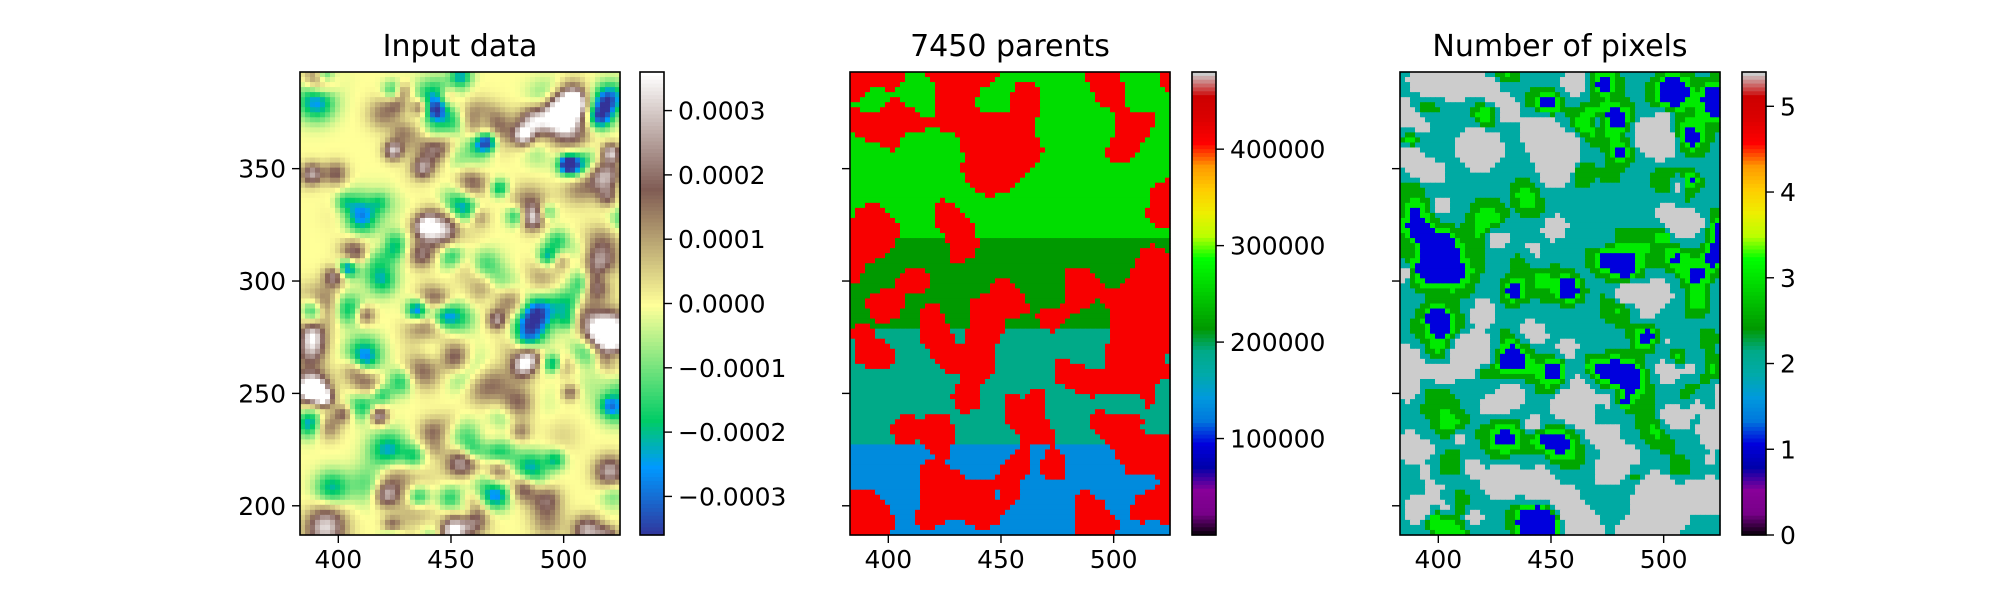 The width and height of the screenshot is (2000, 600). Describe the element at coordinates (262, 506) in the screenshot. I see `y-tick-label: 200` at that location.